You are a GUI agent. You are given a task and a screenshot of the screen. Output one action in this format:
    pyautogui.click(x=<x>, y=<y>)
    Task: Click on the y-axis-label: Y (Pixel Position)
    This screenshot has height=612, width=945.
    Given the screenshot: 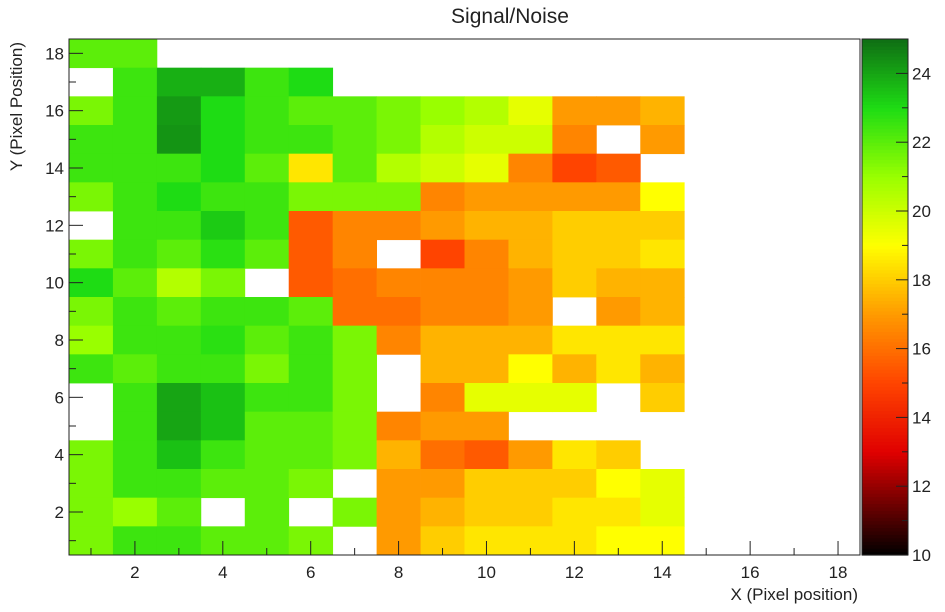 What is the action you would take?
    pyautogui.click(x=16, y=106)
    